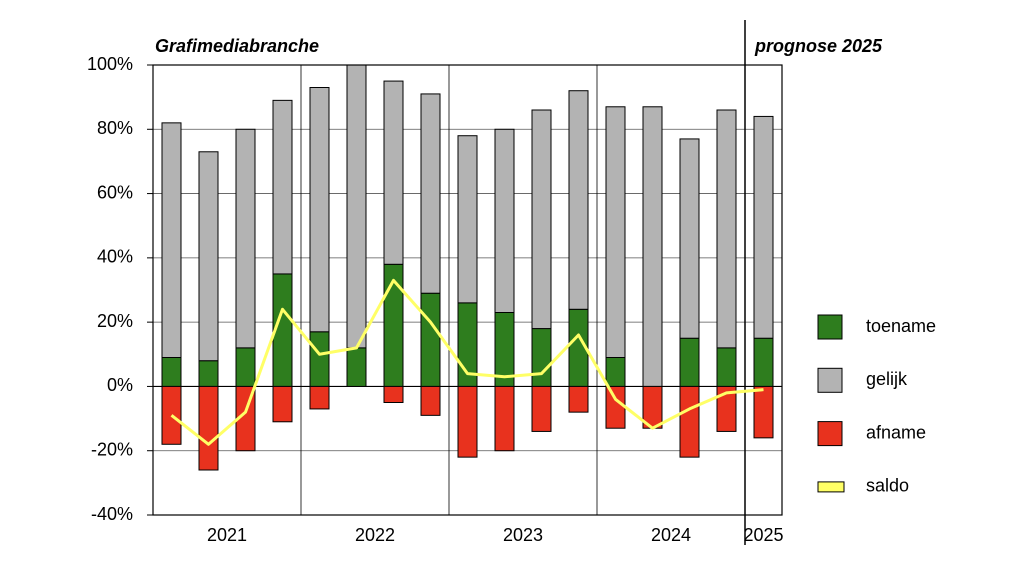  Describe the element at coordinates (112, 514) in the screenshot. I see `y-tick-label: -40%` at that location.